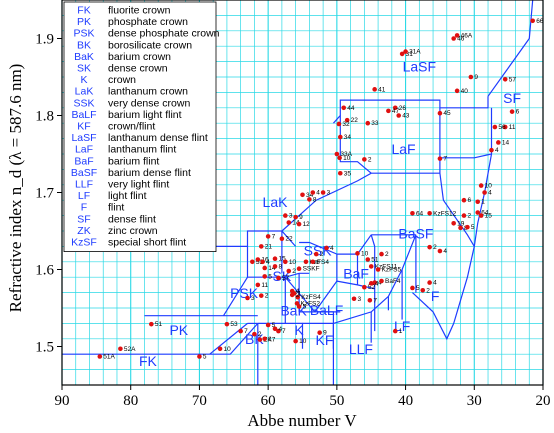  What do you see at coordinates (133, 231) in the screenshot?
I see `legend-desc: zinc crown` at bounding box center [133, 231].